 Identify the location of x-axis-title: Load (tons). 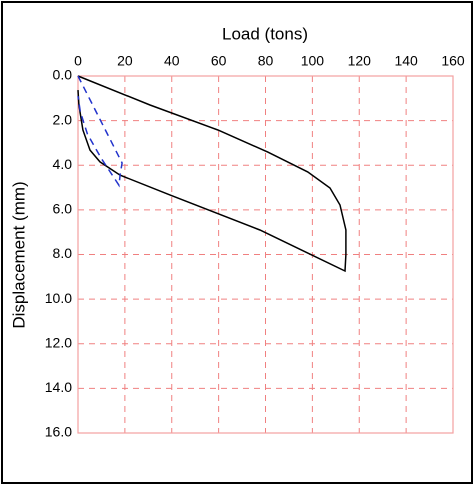
(265, 33).